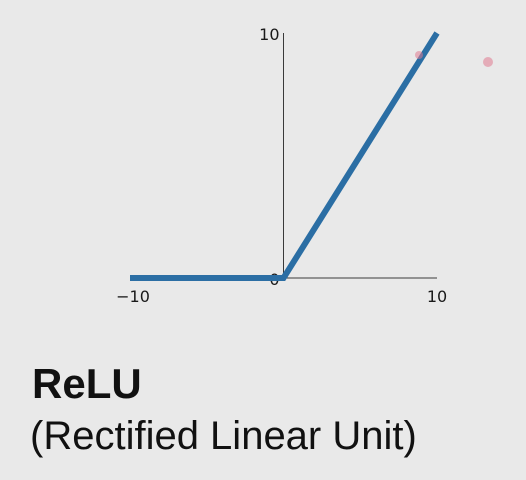 This screenshot has width=526, height=480. I want to click on x-tick-label-min: −10, so click(133, 296).